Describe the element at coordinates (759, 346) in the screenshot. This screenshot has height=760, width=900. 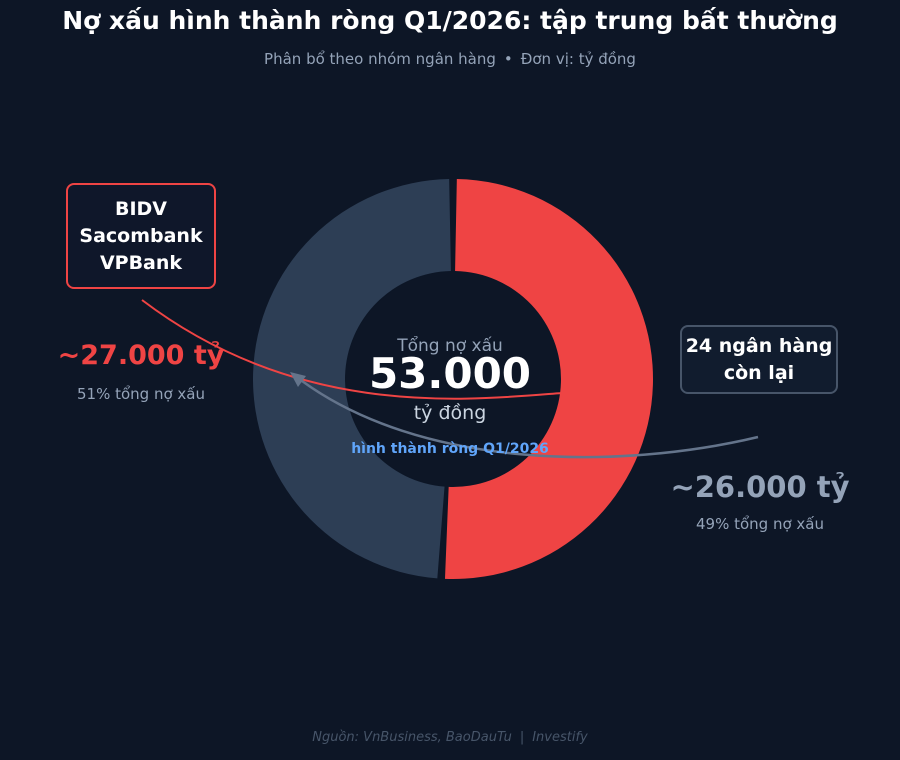
I see `right-group-line: 24 ngân hàng` at that location.